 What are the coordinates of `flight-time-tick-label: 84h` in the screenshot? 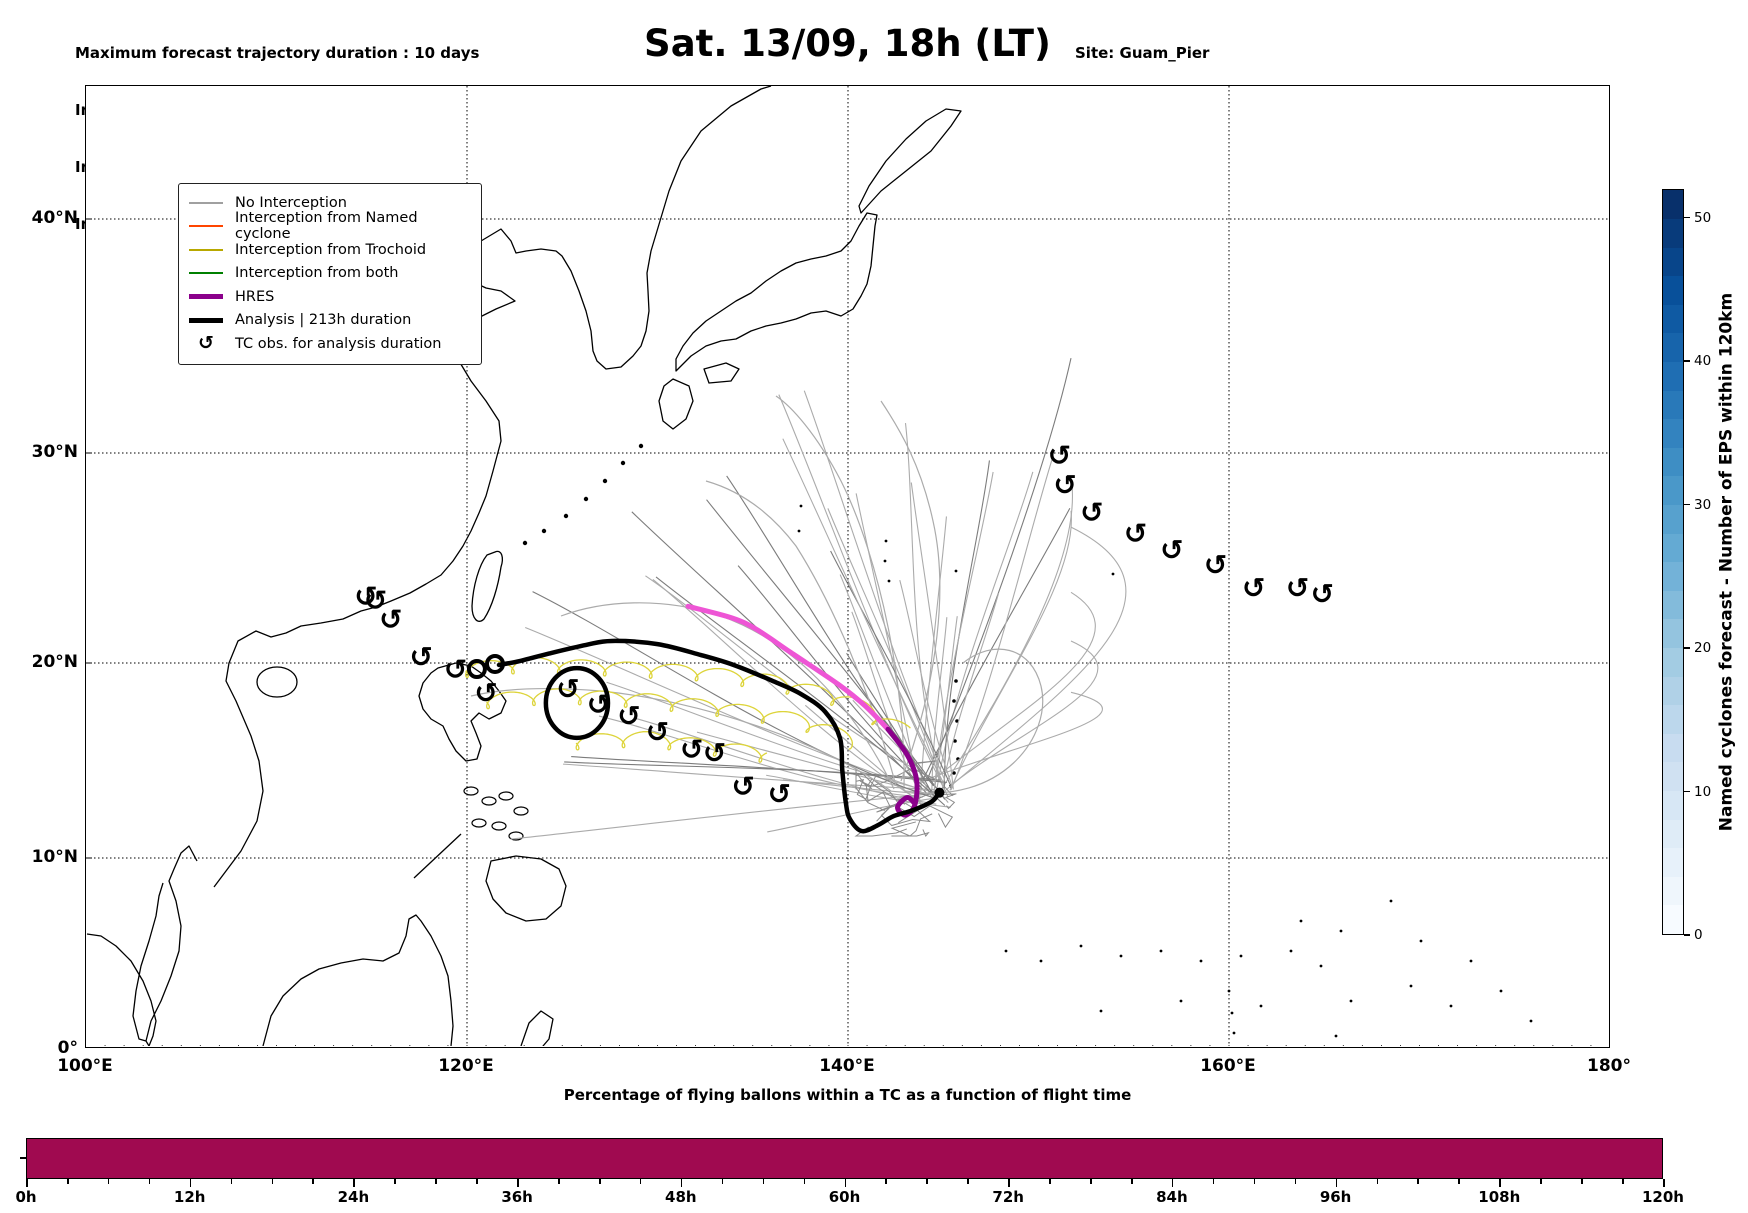 It's located at (1172, 1197).